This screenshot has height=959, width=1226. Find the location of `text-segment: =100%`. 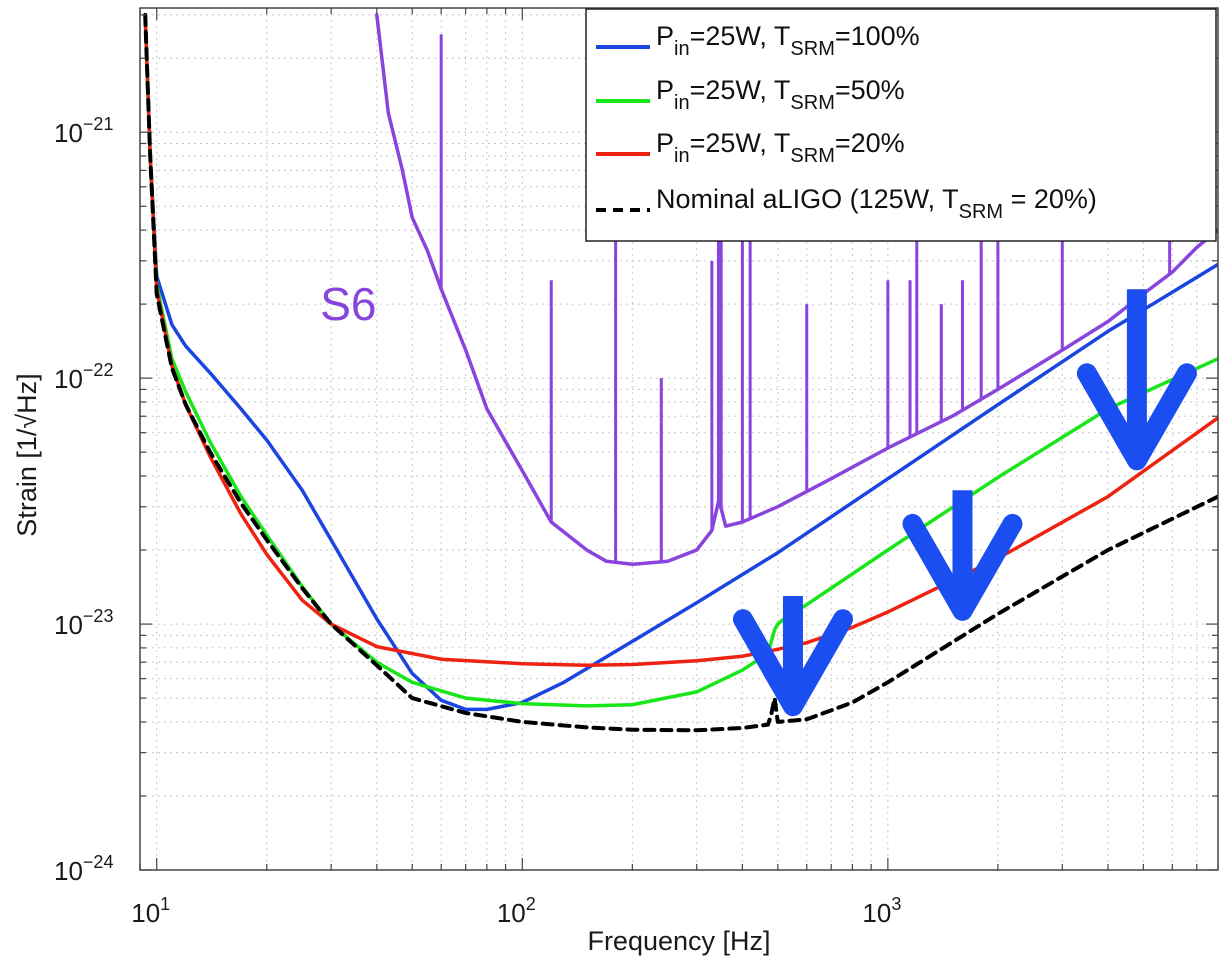

text-segment: =100% is located at coordinates (877, 36).